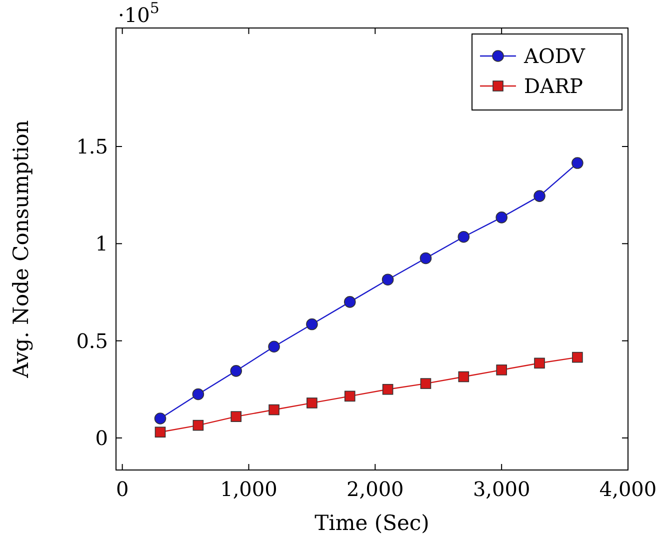 Image resolution: width=666 pixels, height=550 pixels. What do you see at coordinates (92, 146) in the screenshot?
I see `y-tick-label: 1.5` at bounding box center [92, 146].